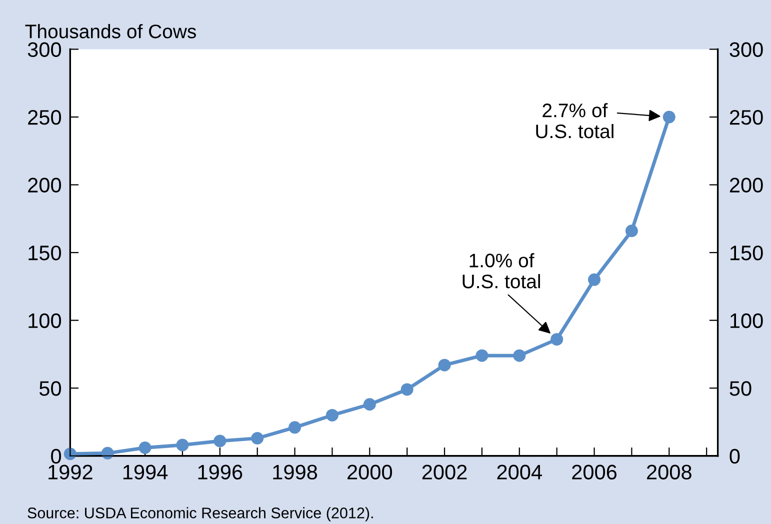 The width and height of the screenshot is (771, 524). I want to click on x-tick-label: 2004, so click(519, 472).